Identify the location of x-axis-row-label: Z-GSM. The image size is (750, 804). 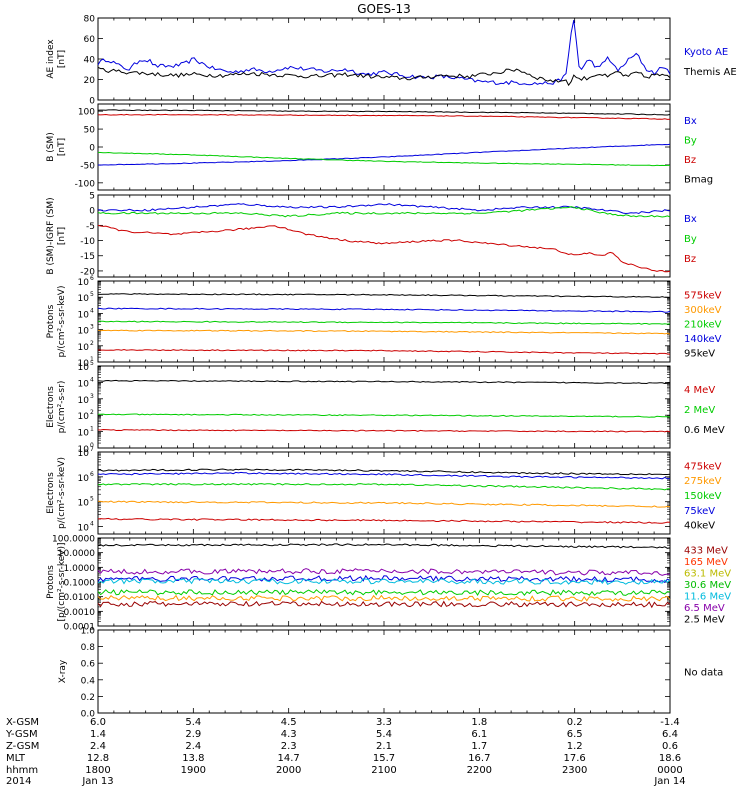
(22, 746).